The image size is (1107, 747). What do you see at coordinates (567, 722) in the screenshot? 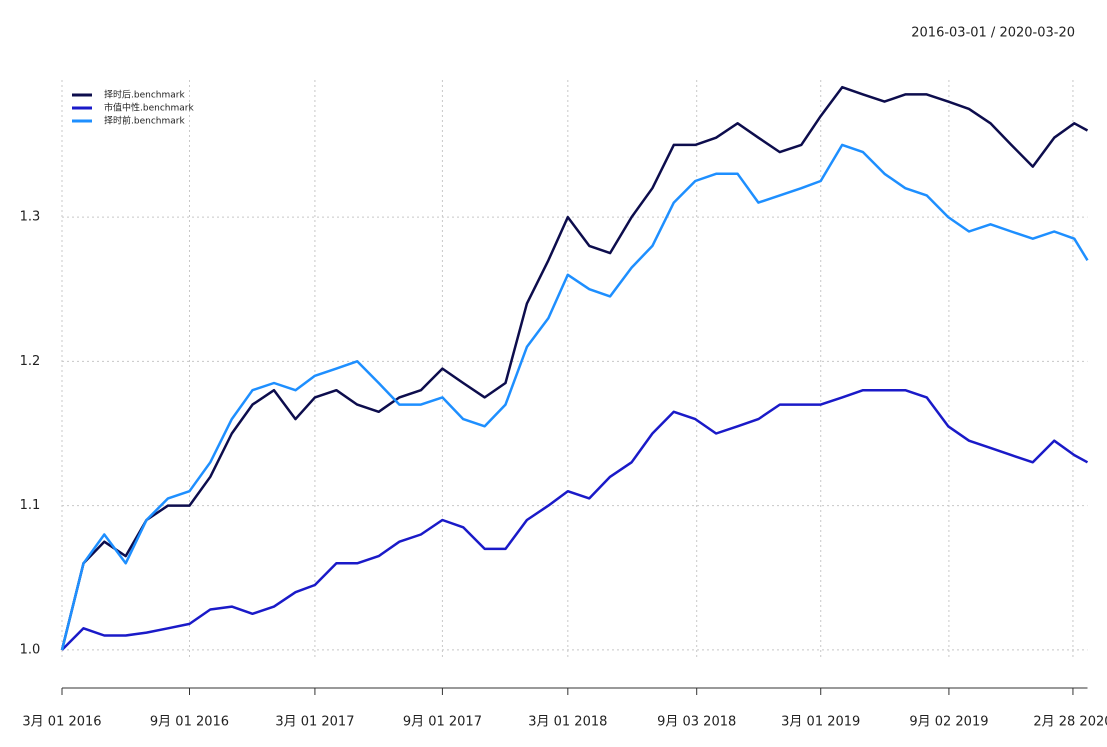
I see `x-tick-label: 3月 01 2018` at bounding box center [567, 722].